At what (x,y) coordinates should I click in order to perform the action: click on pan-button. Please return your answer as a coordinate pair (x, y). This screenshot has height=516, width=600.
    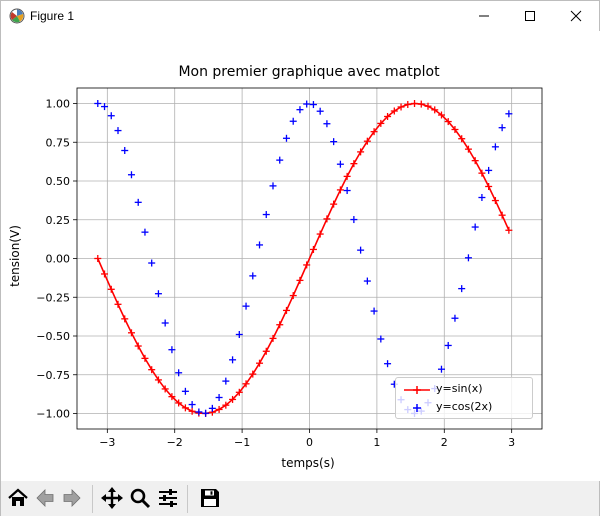
    Looking at the image, I should click on (112, 498).